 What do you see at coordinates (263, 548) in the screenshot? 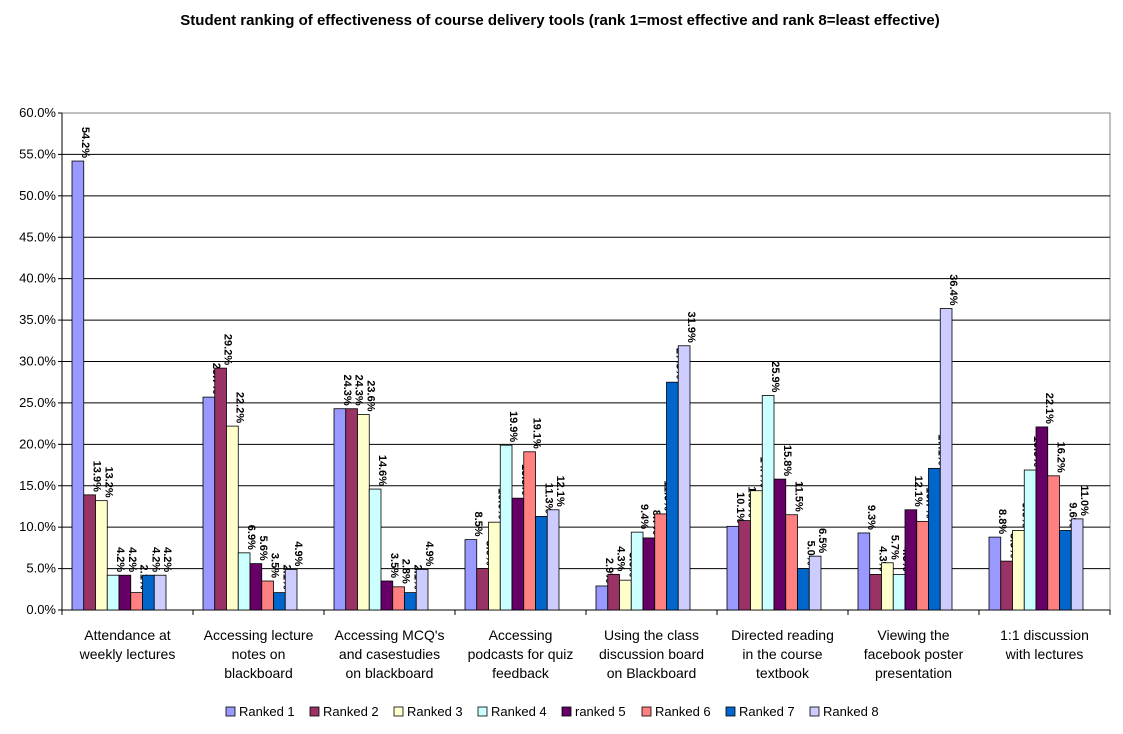
I see `data-label: 5.6%` at bounding box center [263, 548].